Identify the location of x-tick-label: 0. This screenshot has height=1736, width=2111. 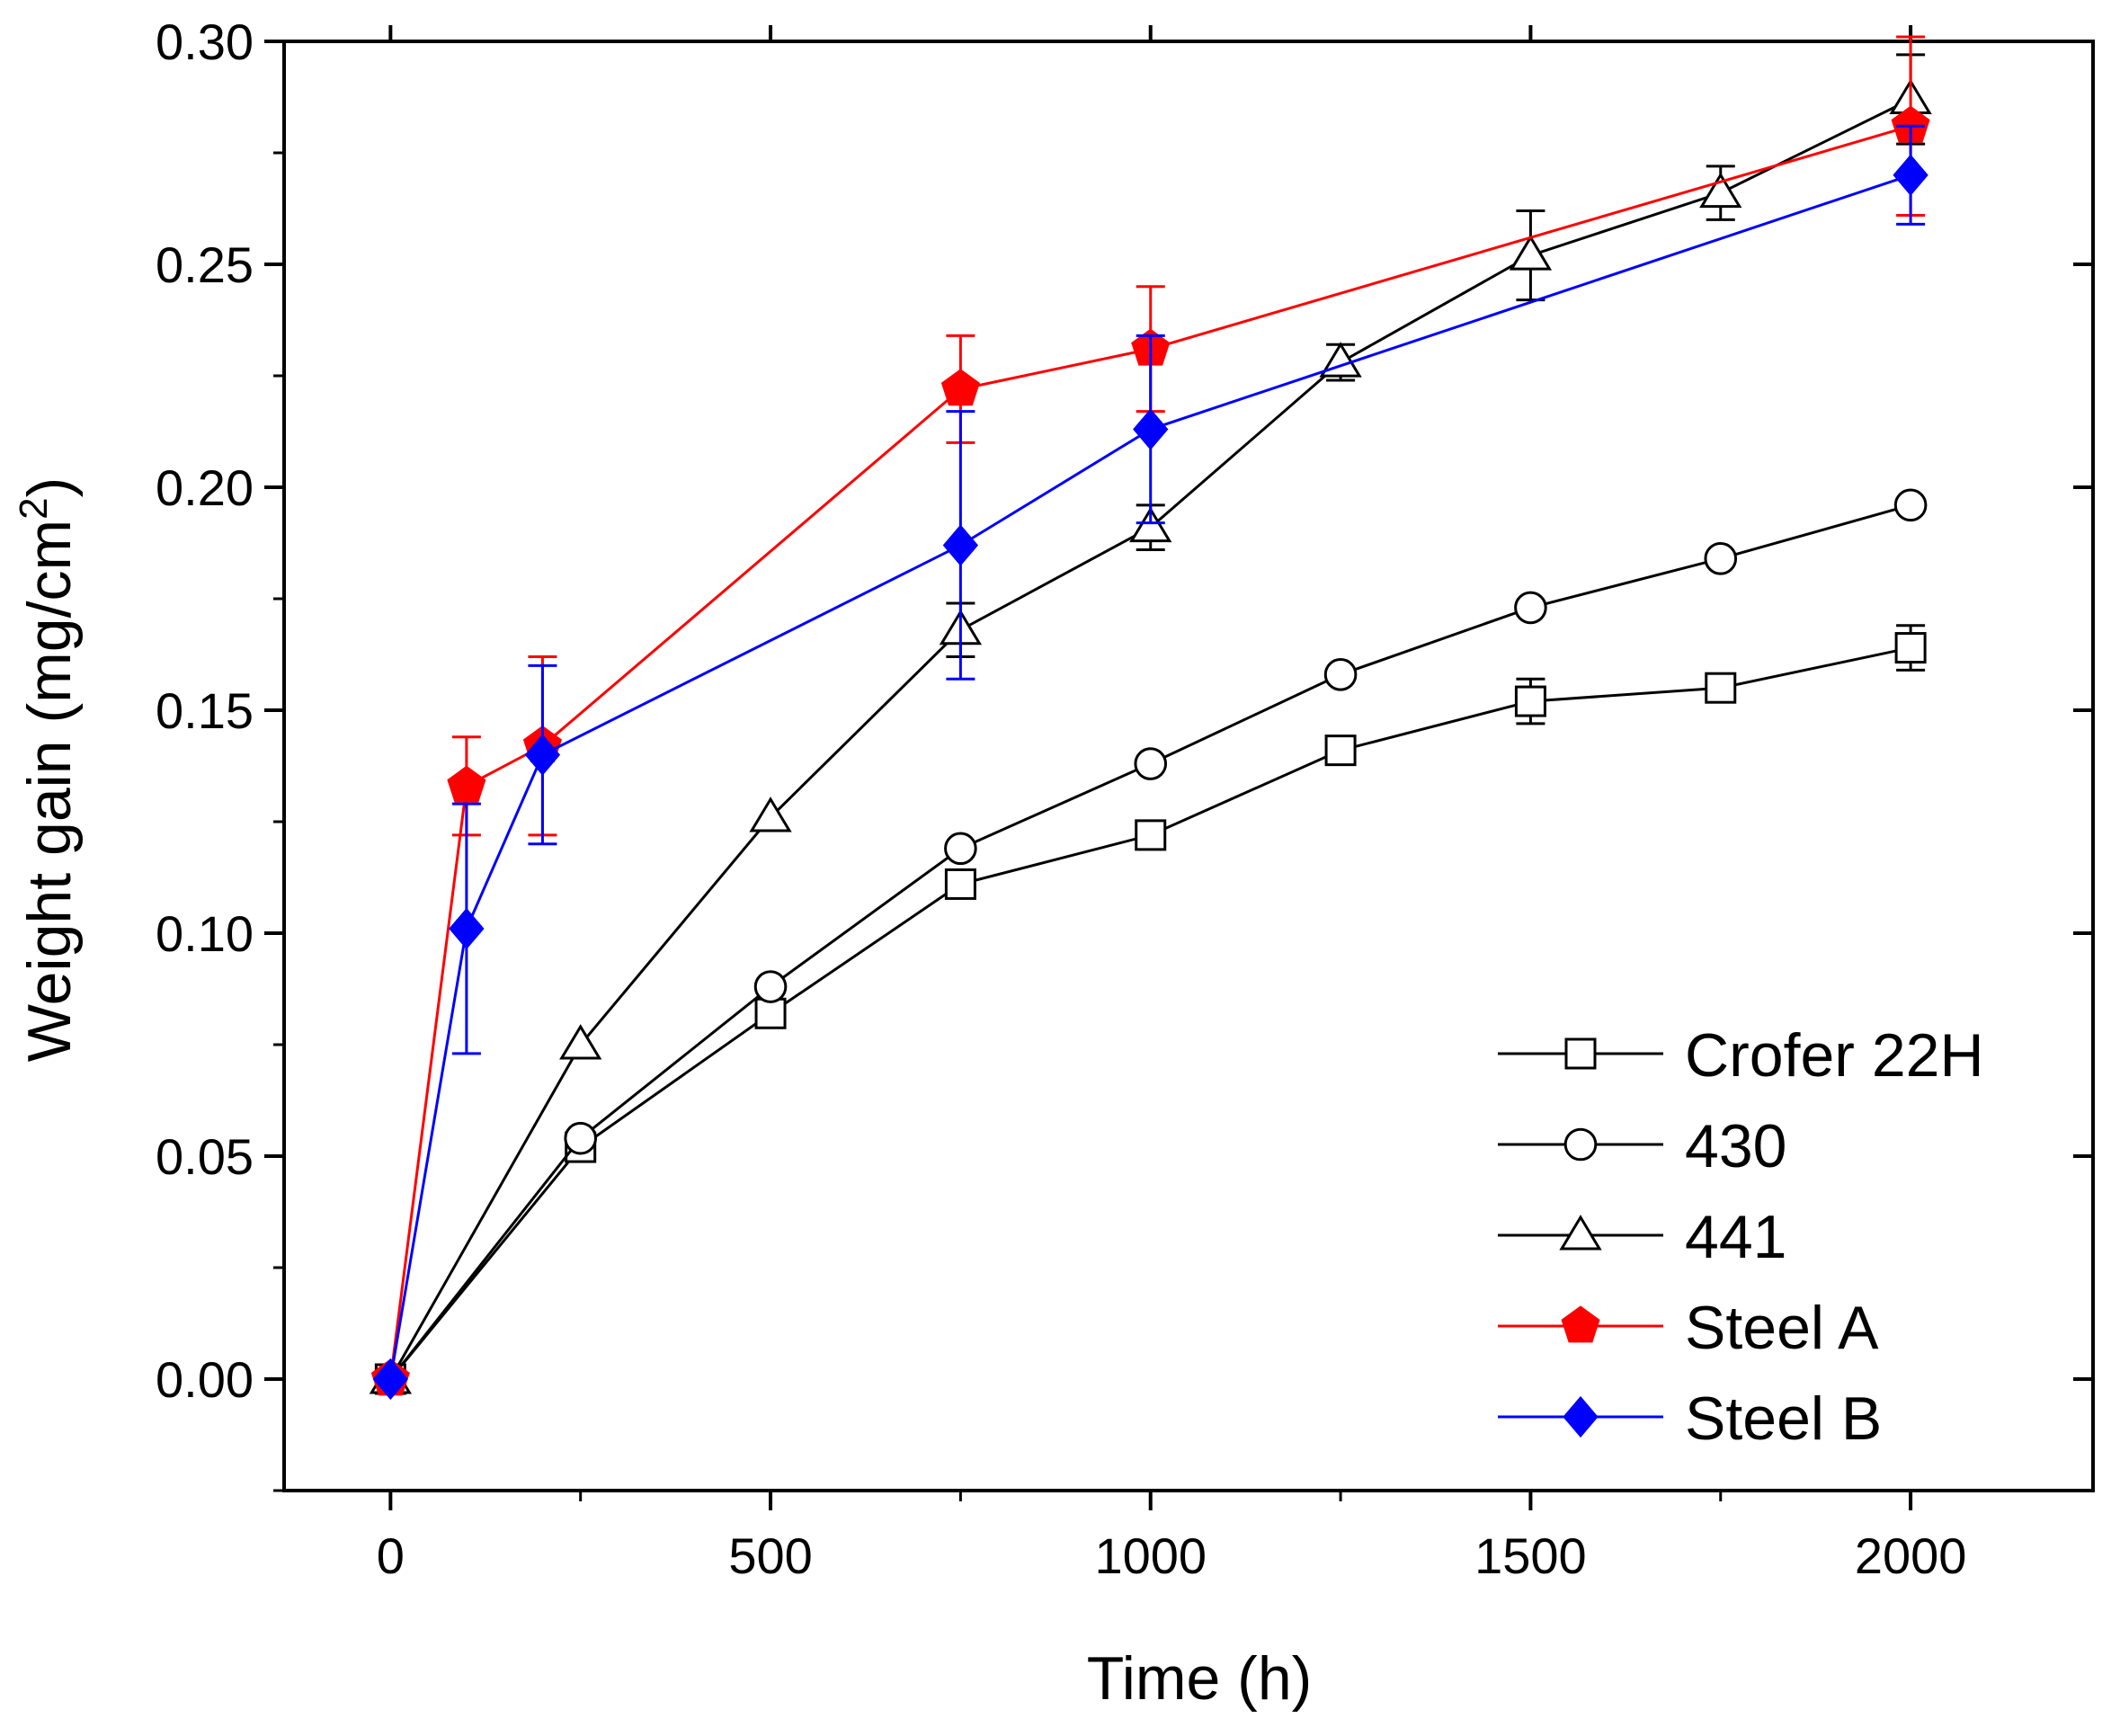
(391, 1555).